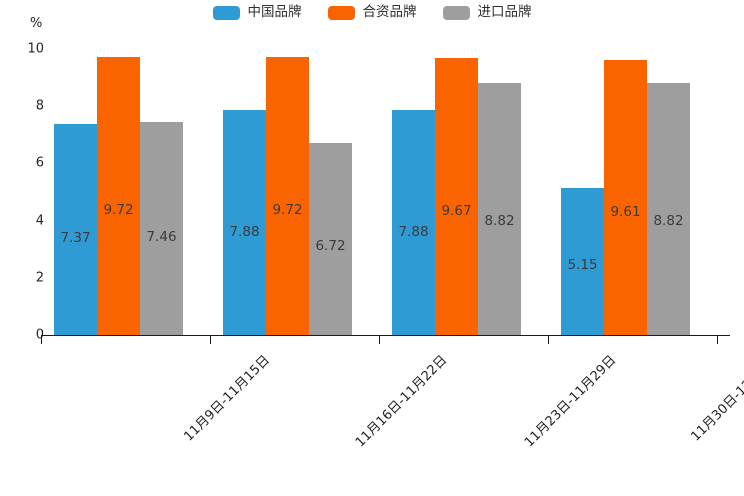 This screenshot has height=496, width=744. Describe the element at coordinates (504, 12) in the screenshot. I see `legend-label-import-brand: 进口品牌` at that location.